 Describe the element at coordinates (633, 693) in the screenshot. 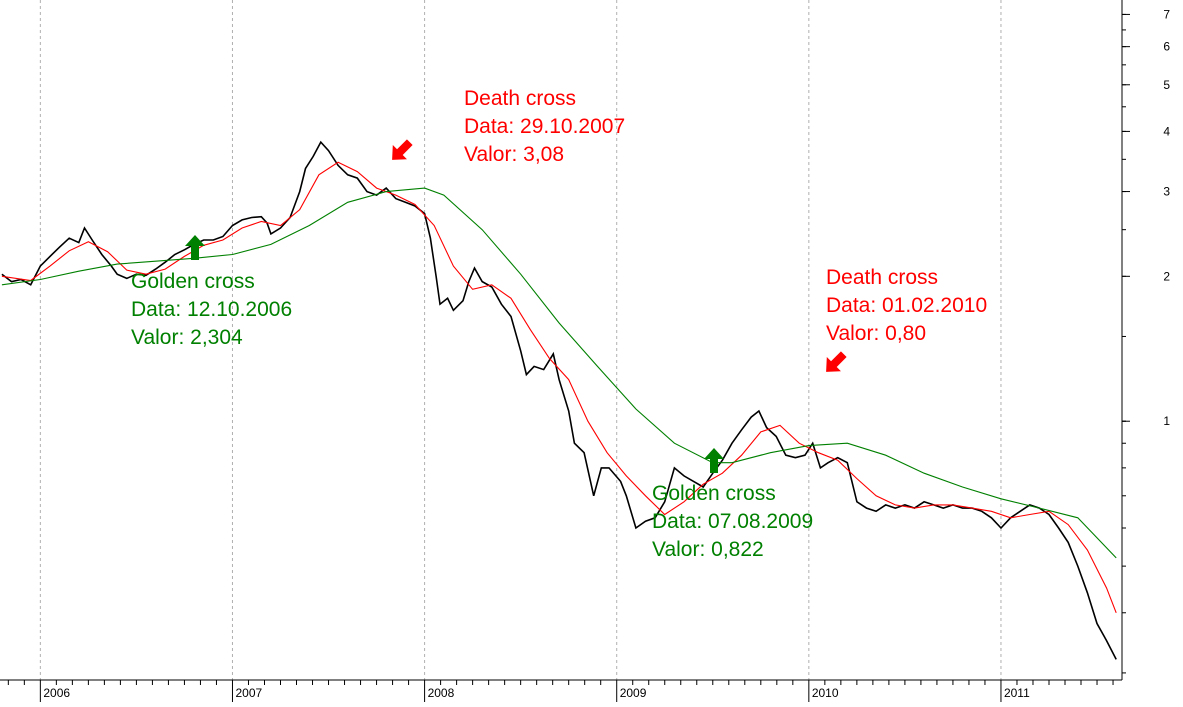

I see `x-tick-label: 2009` at that location.